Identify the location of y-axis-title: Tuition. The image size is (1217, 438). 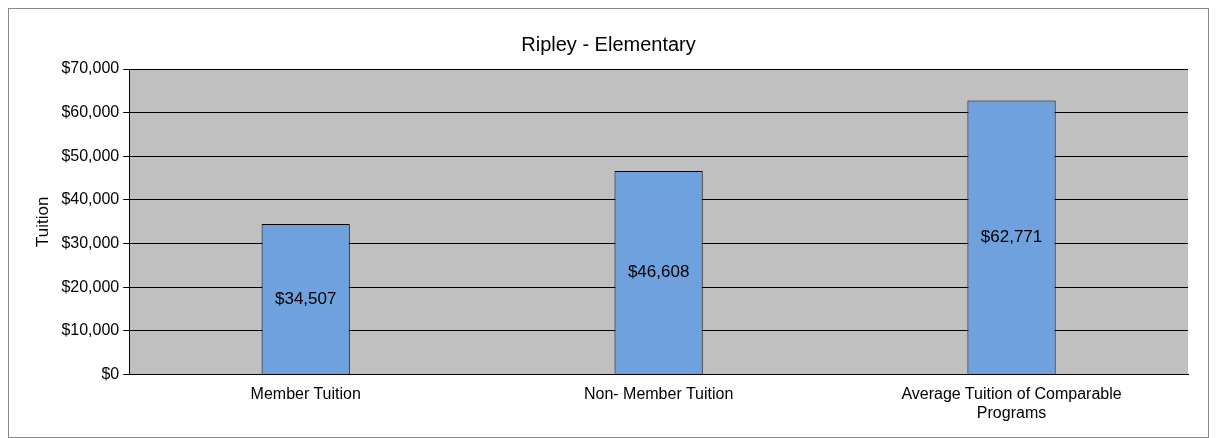
(42, 221).